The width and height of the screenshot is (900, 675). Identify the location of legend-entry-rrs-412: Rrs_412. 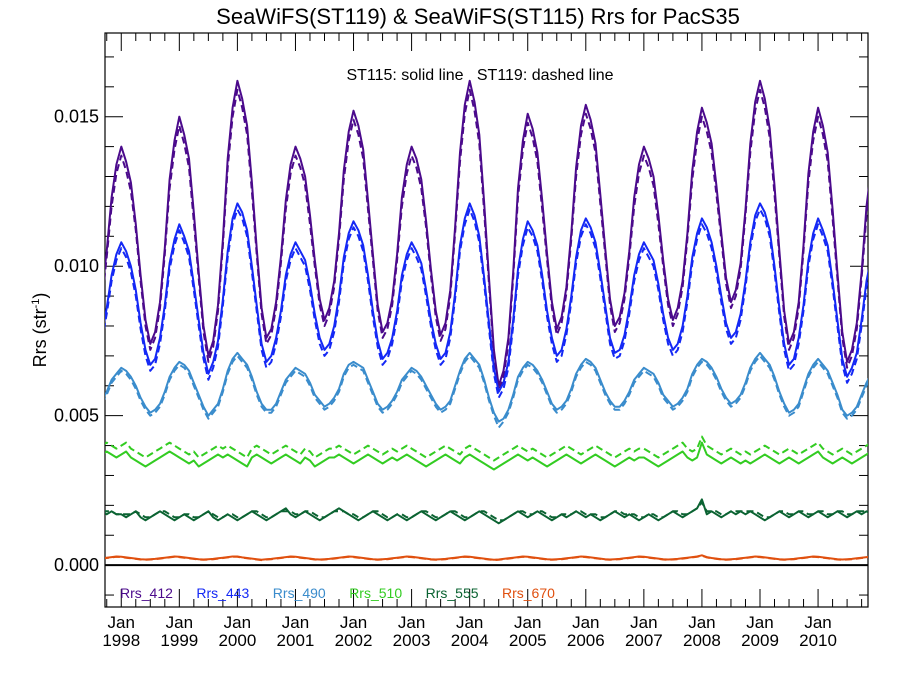
(146, 593).